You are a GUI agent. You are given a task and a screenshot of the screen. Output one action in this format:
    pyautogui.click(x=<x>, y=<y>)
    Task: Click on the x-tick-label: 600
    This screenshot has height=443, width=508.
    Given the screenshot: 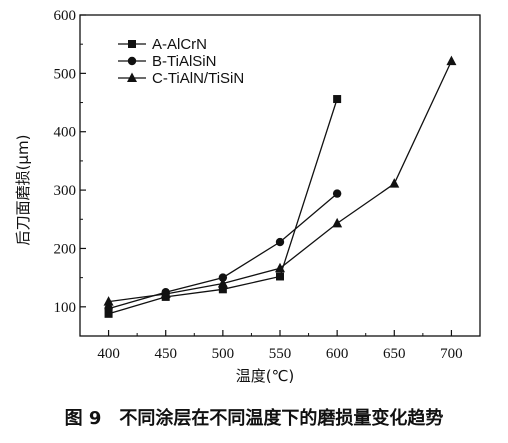 What is the action you would take?
    pyautogui.click(x=337, y=354)
    